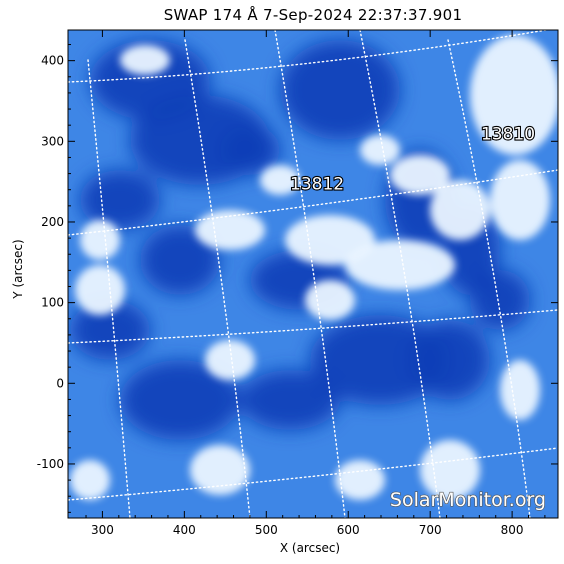  What do you see at coordinates (310, 548) in the screenshot?
I see `x-axis-label: X (arcsec)` at bounding box center [310, 548].